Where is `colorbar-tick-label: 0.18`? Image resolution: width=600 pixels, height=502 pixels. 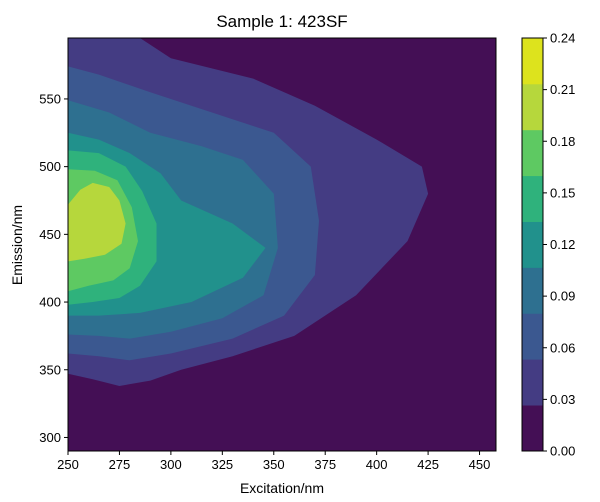 colorbar-tick-label: 0.18 is located at coordinates (562, 141).